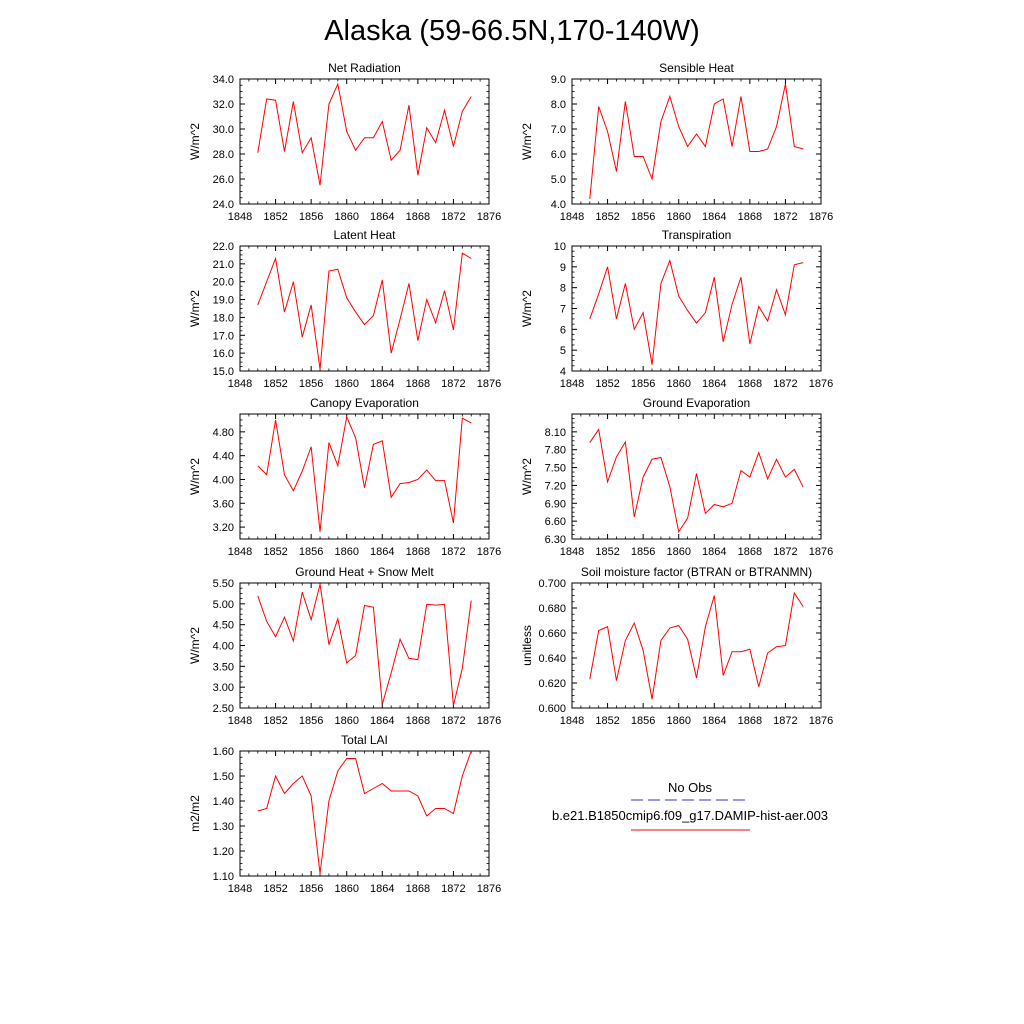 This screenshot has height=1024, width=1024. I want to click on y-tick-label: 3.20, so click(223, 528).